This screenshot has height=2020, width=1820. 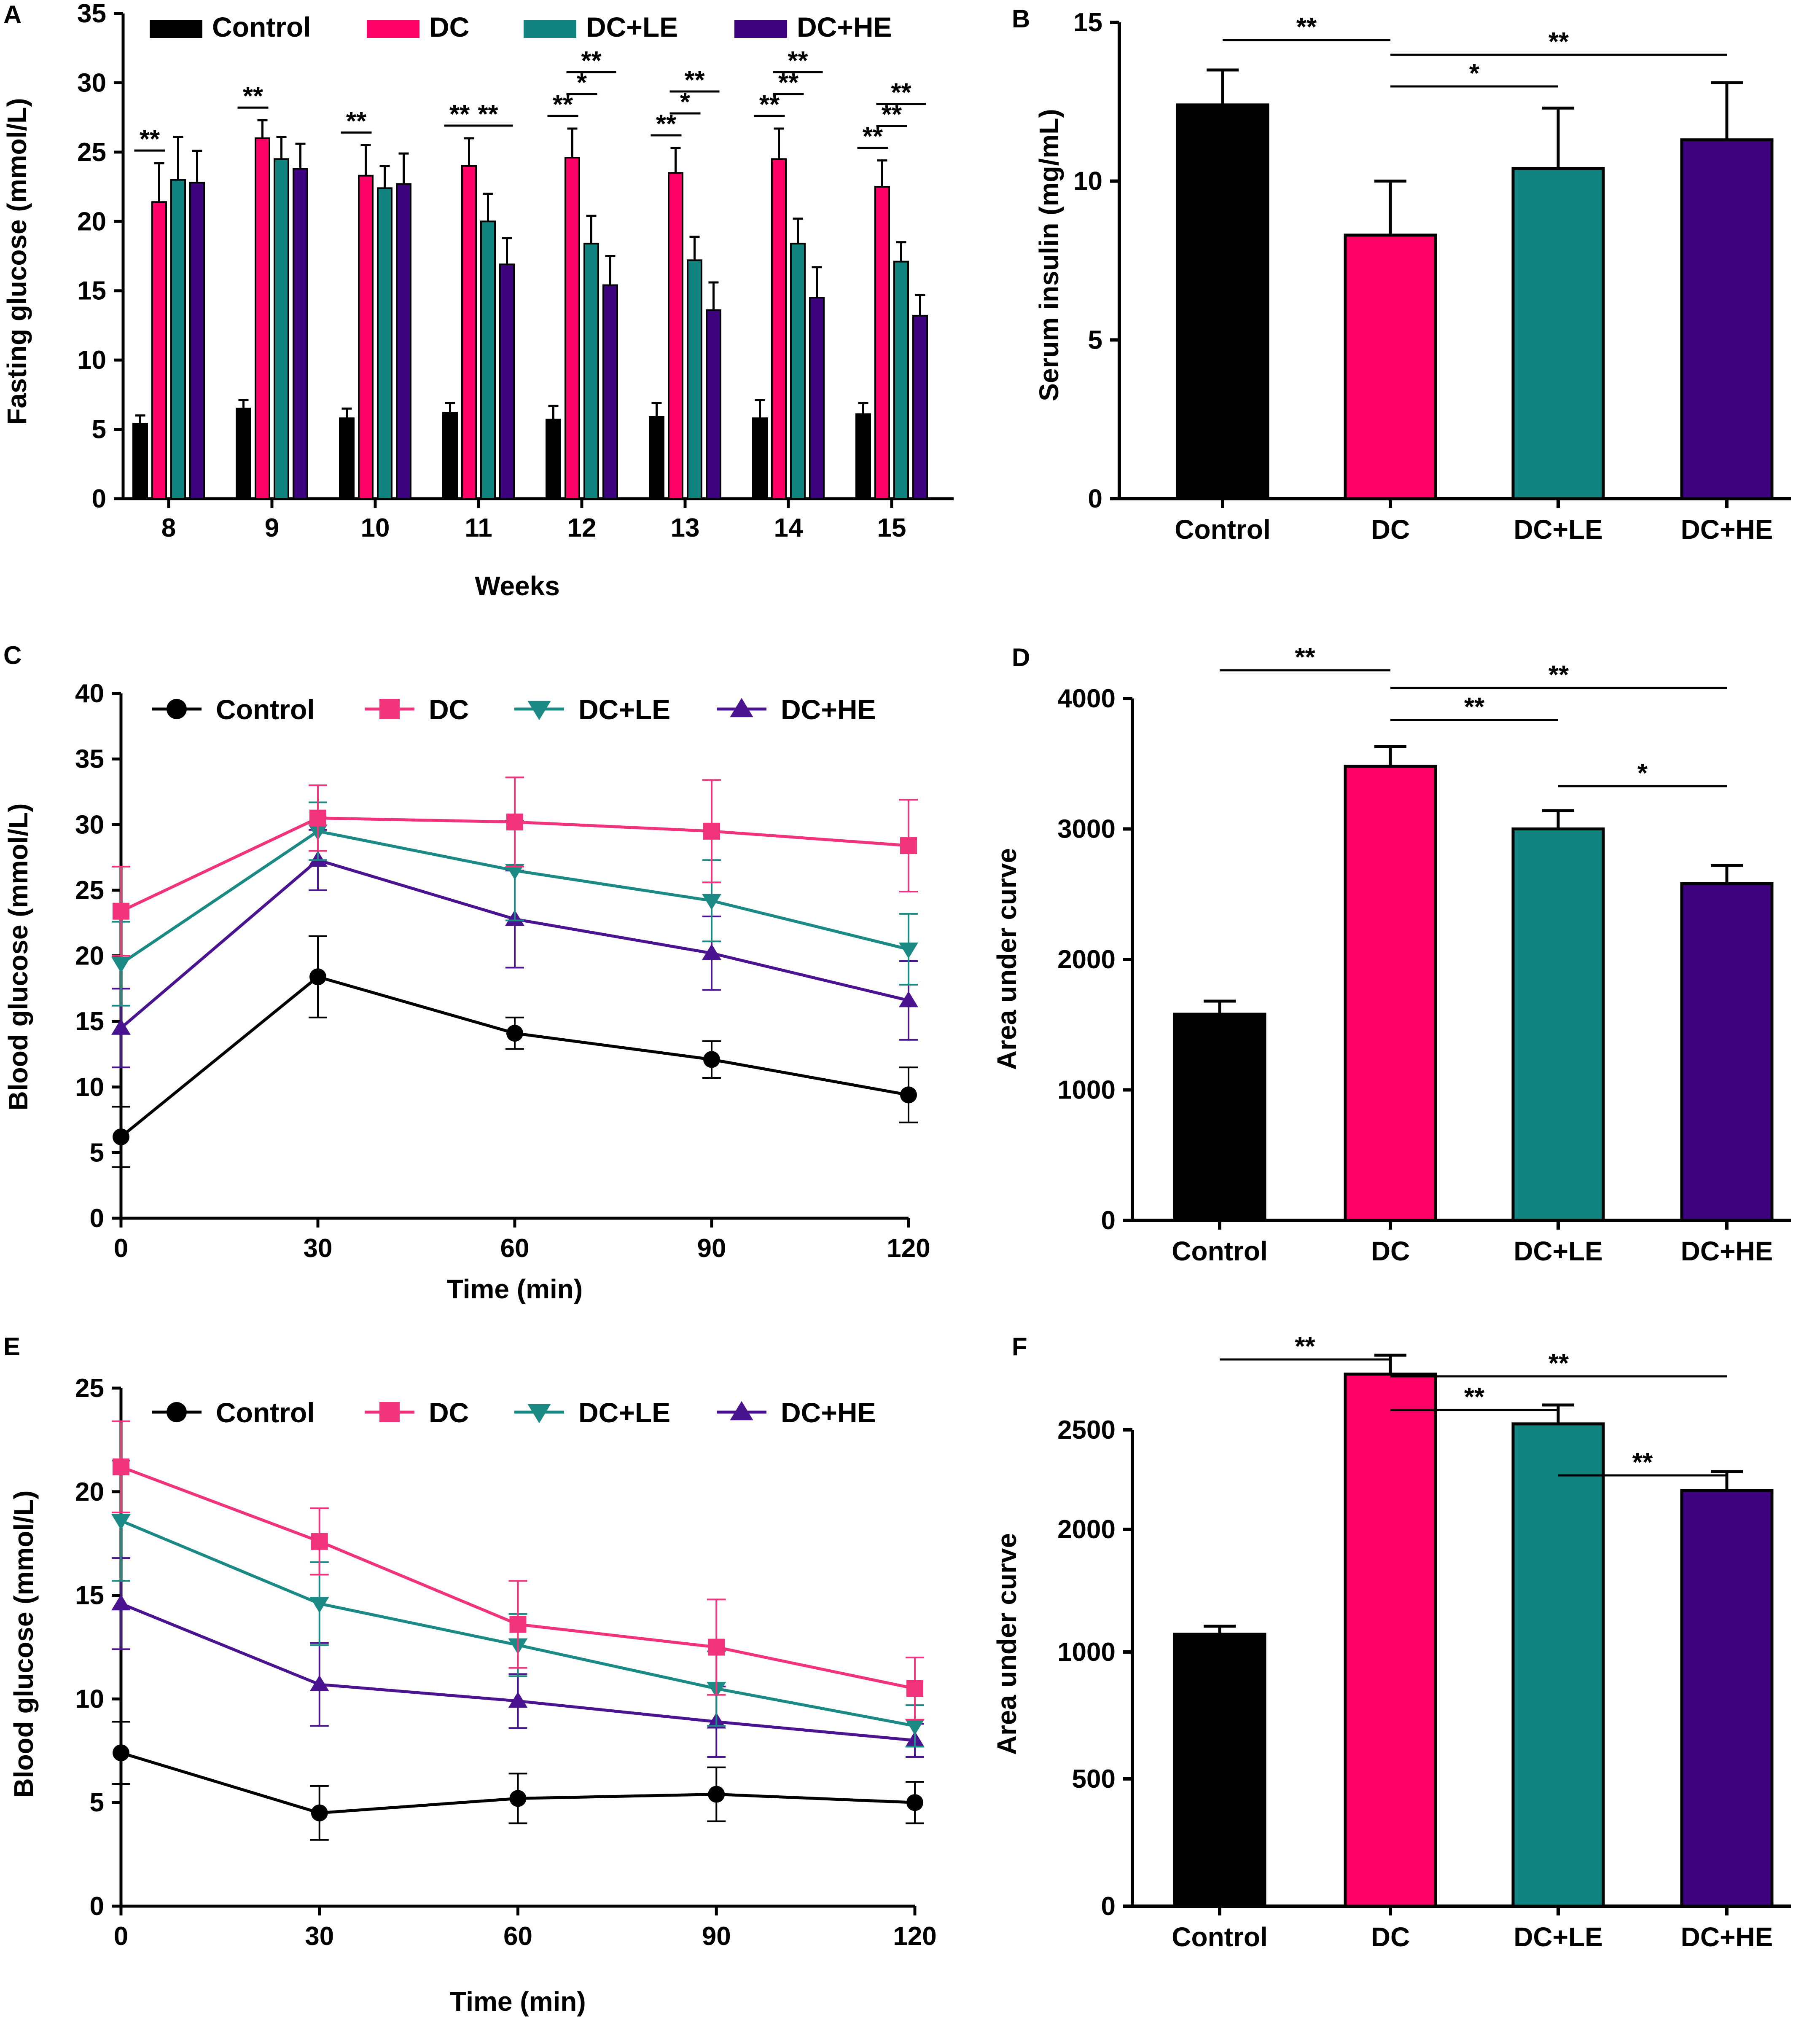 What do you see at coordinates (789, 528) in the screenshot?
I see `x-tick-label: 14` at bounding box center [789, 528].